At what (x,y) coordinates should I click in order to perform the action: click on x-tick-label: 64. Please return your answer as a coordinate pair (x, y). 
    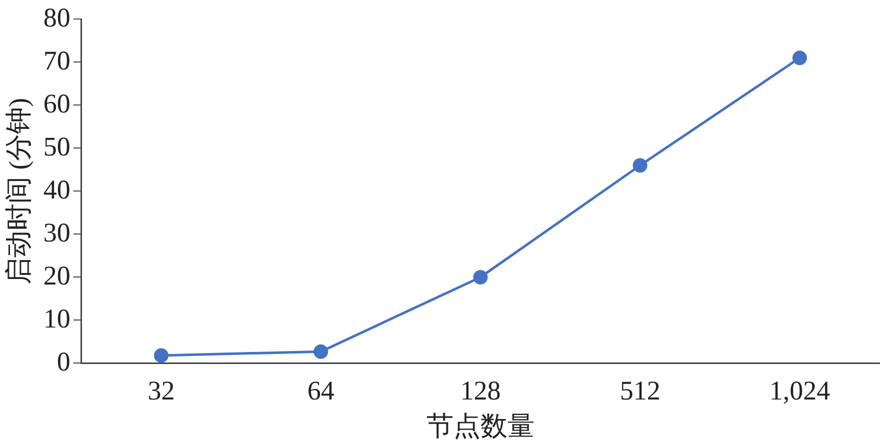
    Looking at the image, I should click on (321, 390).